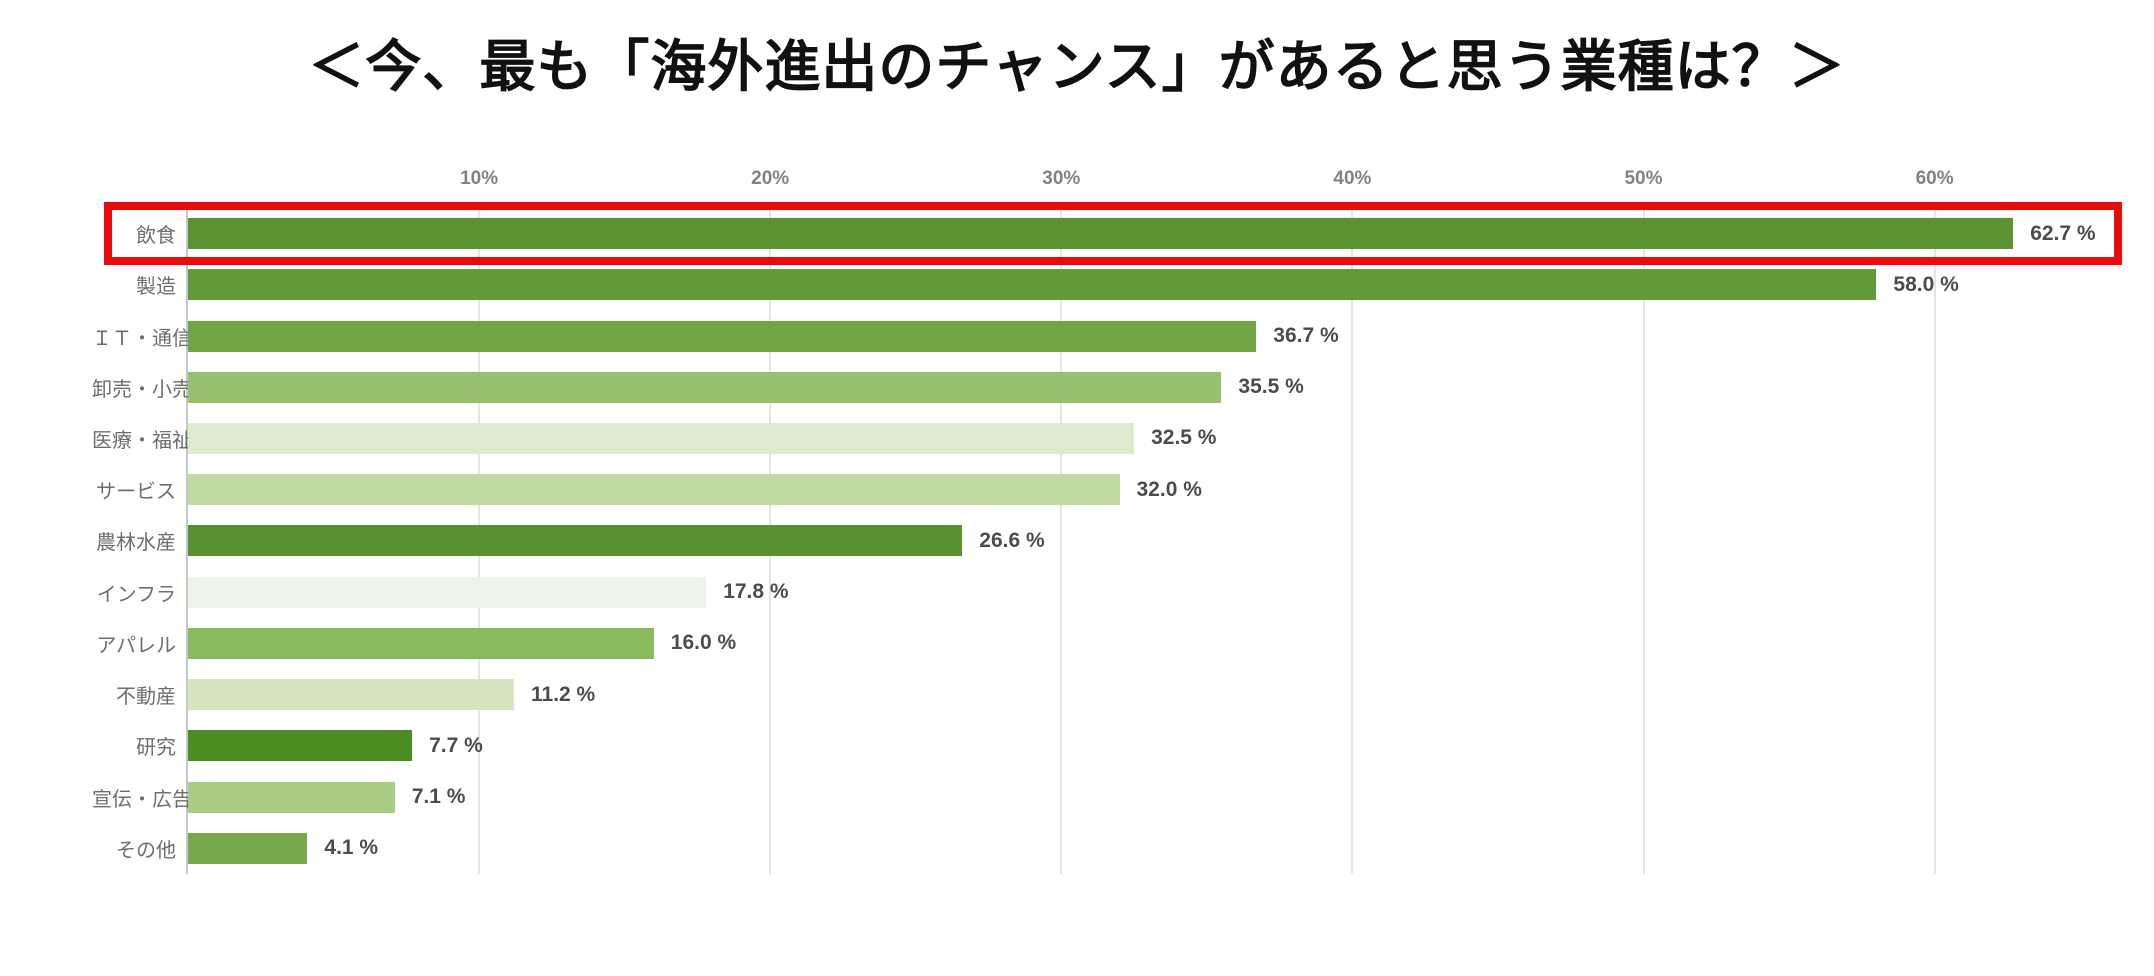 The width and height of the screenshot is (2154, 976). I want to click on category-label: 農林水産, so click(136, 543).